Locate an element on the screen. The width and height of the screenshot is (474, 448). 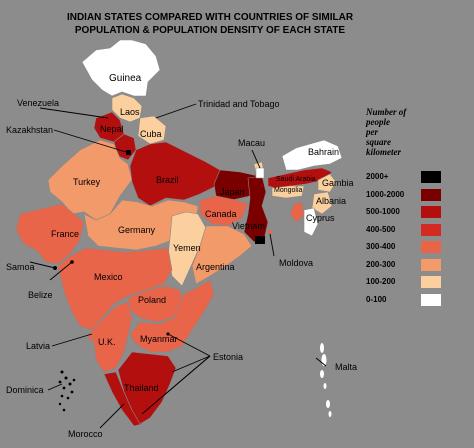
state-gambia is located at coordinates (327, 183).